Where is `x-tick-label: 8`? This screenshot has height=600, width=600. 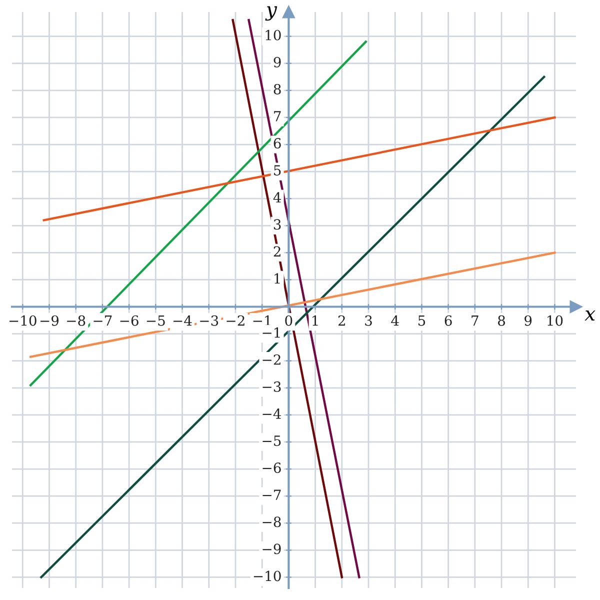 x-tick-label: 8 is located at coordinates (501, 320).